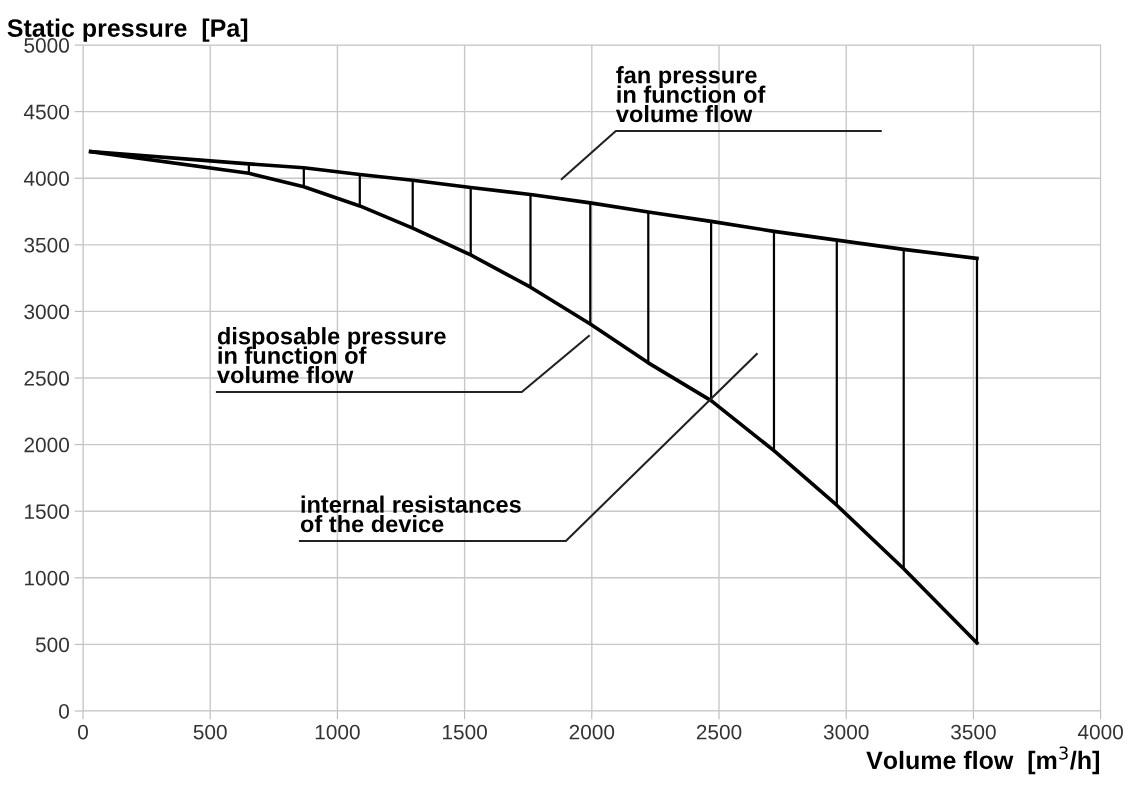 The height and width of the screenshot is (790, 1137). Describe the element at coordinates (410, 514) in the screenshot. I see `annotation: internal resistances of the device` at that location.